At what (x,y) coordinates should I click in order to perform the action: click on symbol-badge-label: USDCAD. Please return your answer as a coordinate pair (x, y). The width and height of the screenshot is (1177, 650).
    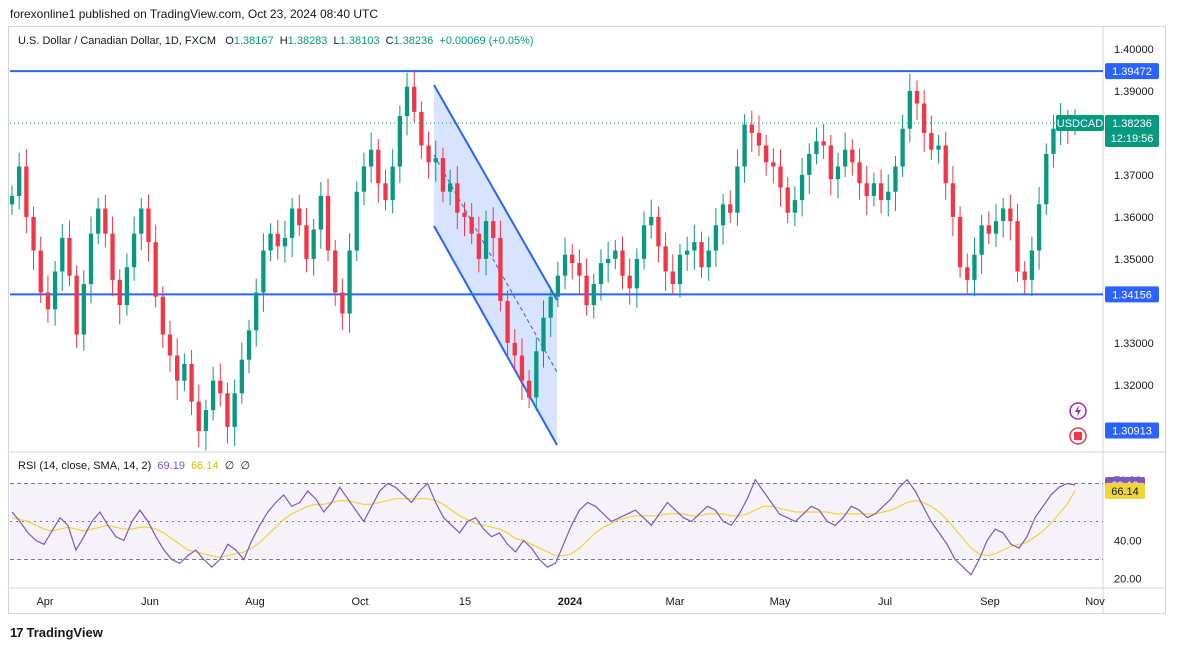
    Looking at the image, I should click on (1080, 124).